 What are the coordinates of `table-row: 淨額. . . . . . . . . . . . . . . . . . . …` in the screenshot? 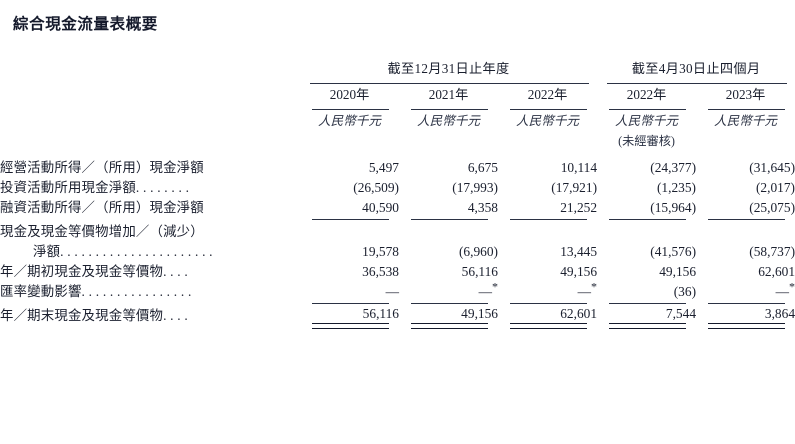 It's located at (397, 250).